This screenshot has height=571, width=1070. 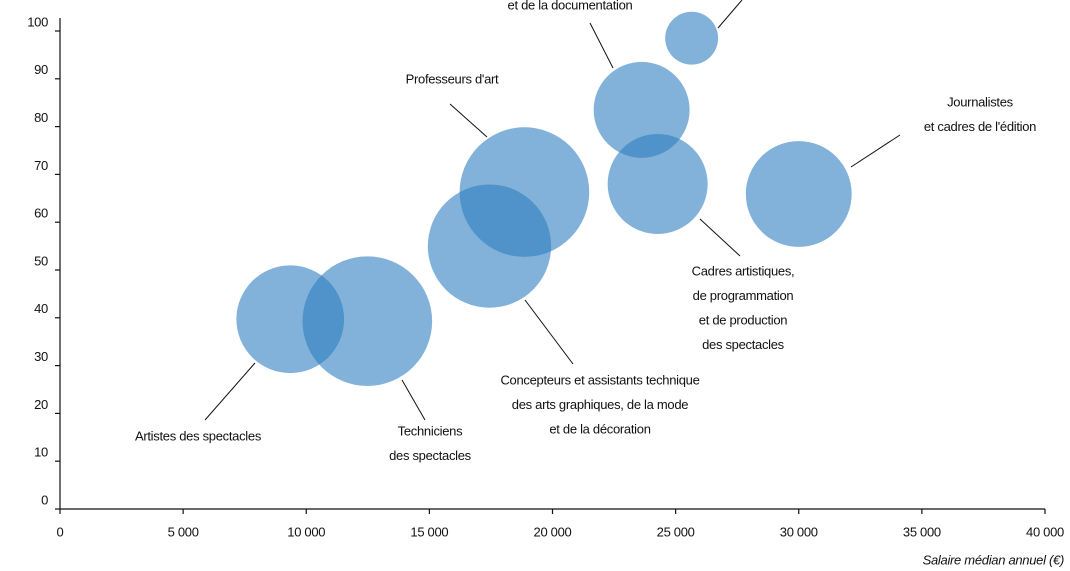 What do you see at coordinates (41, 165) in the screenshot?
I see `y-tick-label: 70` at bounding box center [41, 165].